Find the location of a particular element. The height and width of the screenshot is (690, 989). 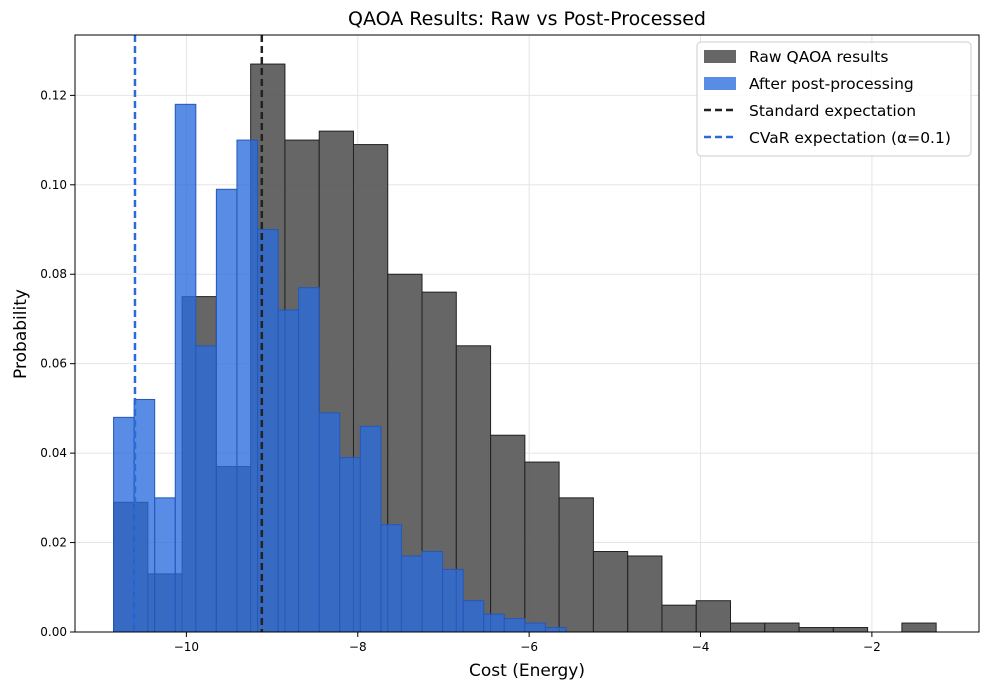

y-tick-label: 0.06 is located at coordinates (53, 364).